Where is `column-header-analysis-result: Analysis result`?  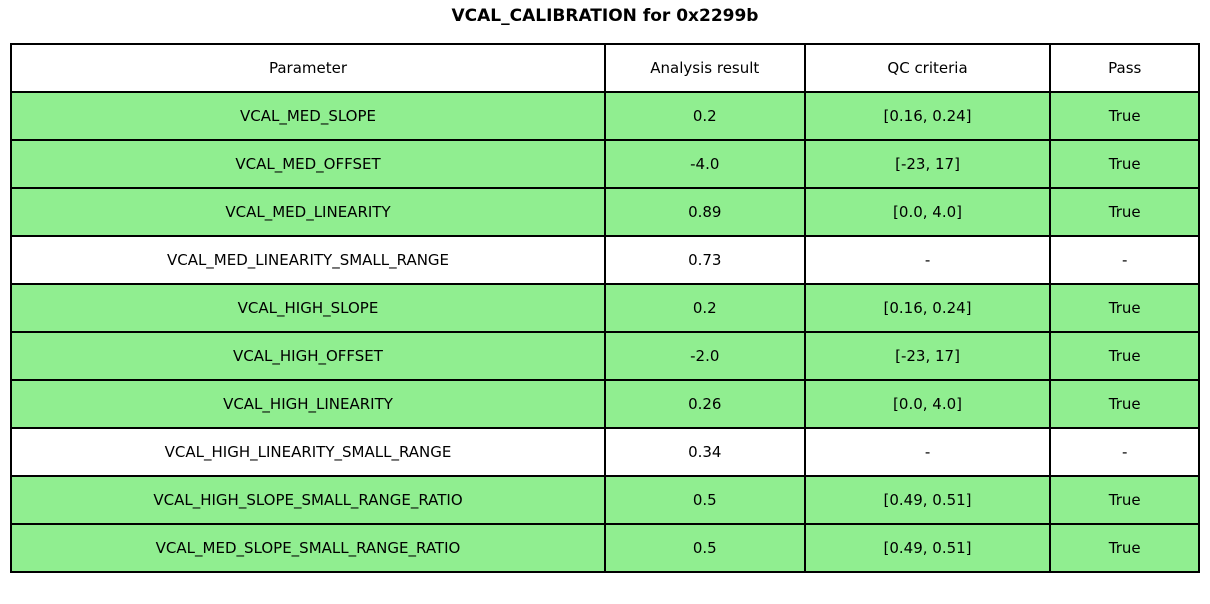 column-header-analysis-result: Analysis result is located at coordinates (705, 68).